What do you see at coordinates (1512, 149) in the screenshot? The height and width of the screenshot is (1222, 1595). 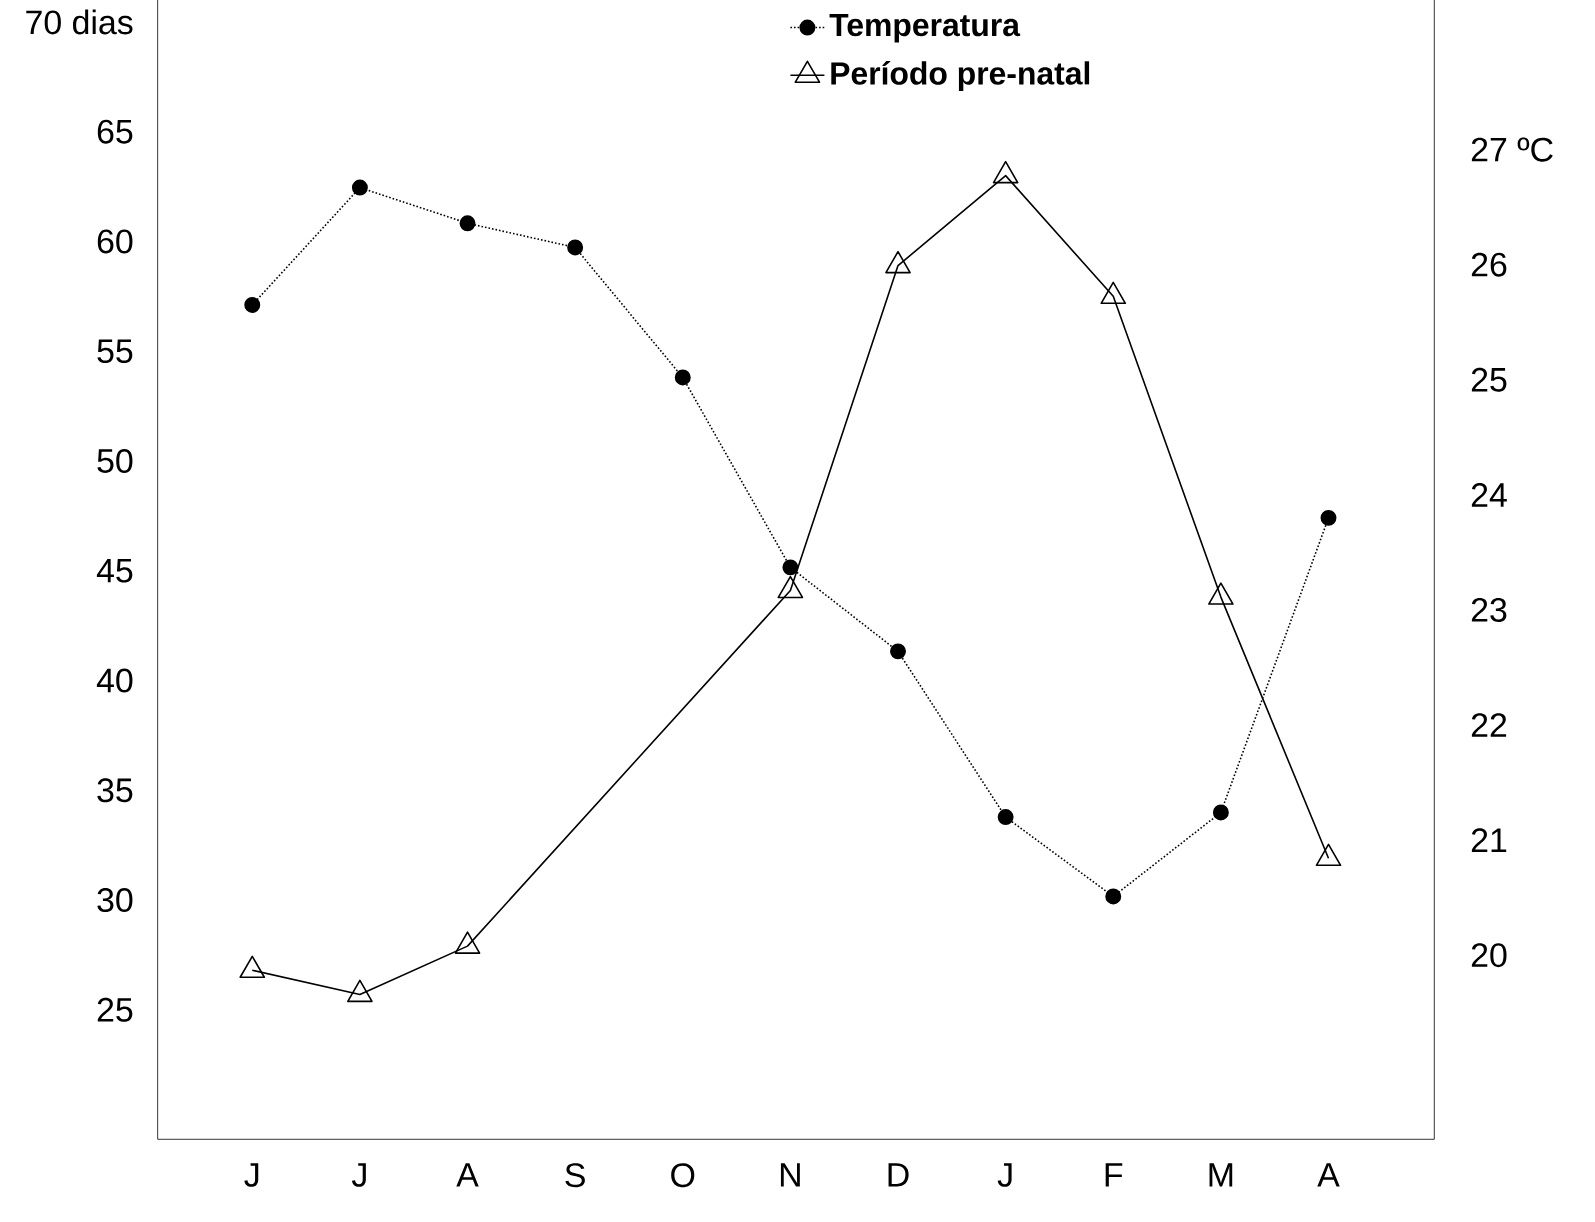 I see `y2-tick-label: 27 ºC` at bounding box center [1512, 149].